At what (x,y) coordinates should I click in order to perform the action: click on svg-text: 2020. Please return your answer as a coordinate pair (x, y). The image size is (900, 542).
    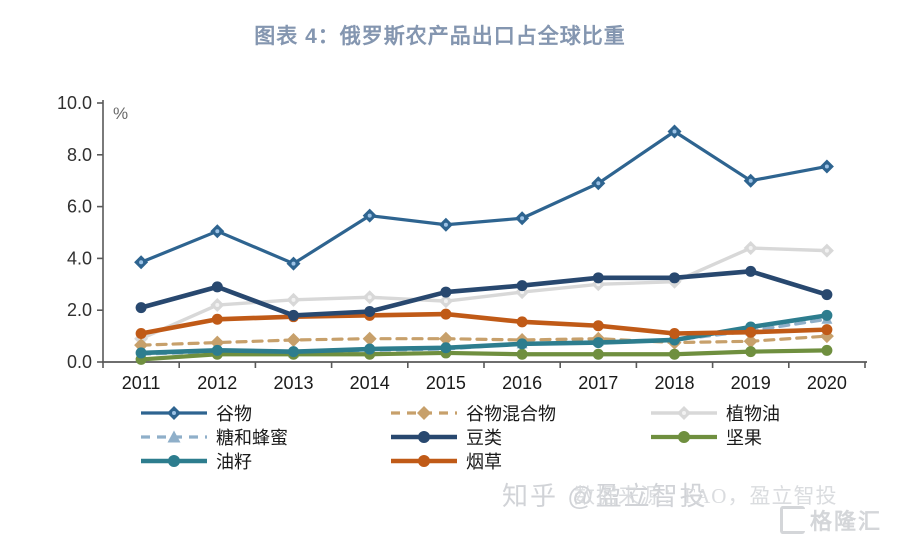
    Looking at the image, I should click on (827, 383).